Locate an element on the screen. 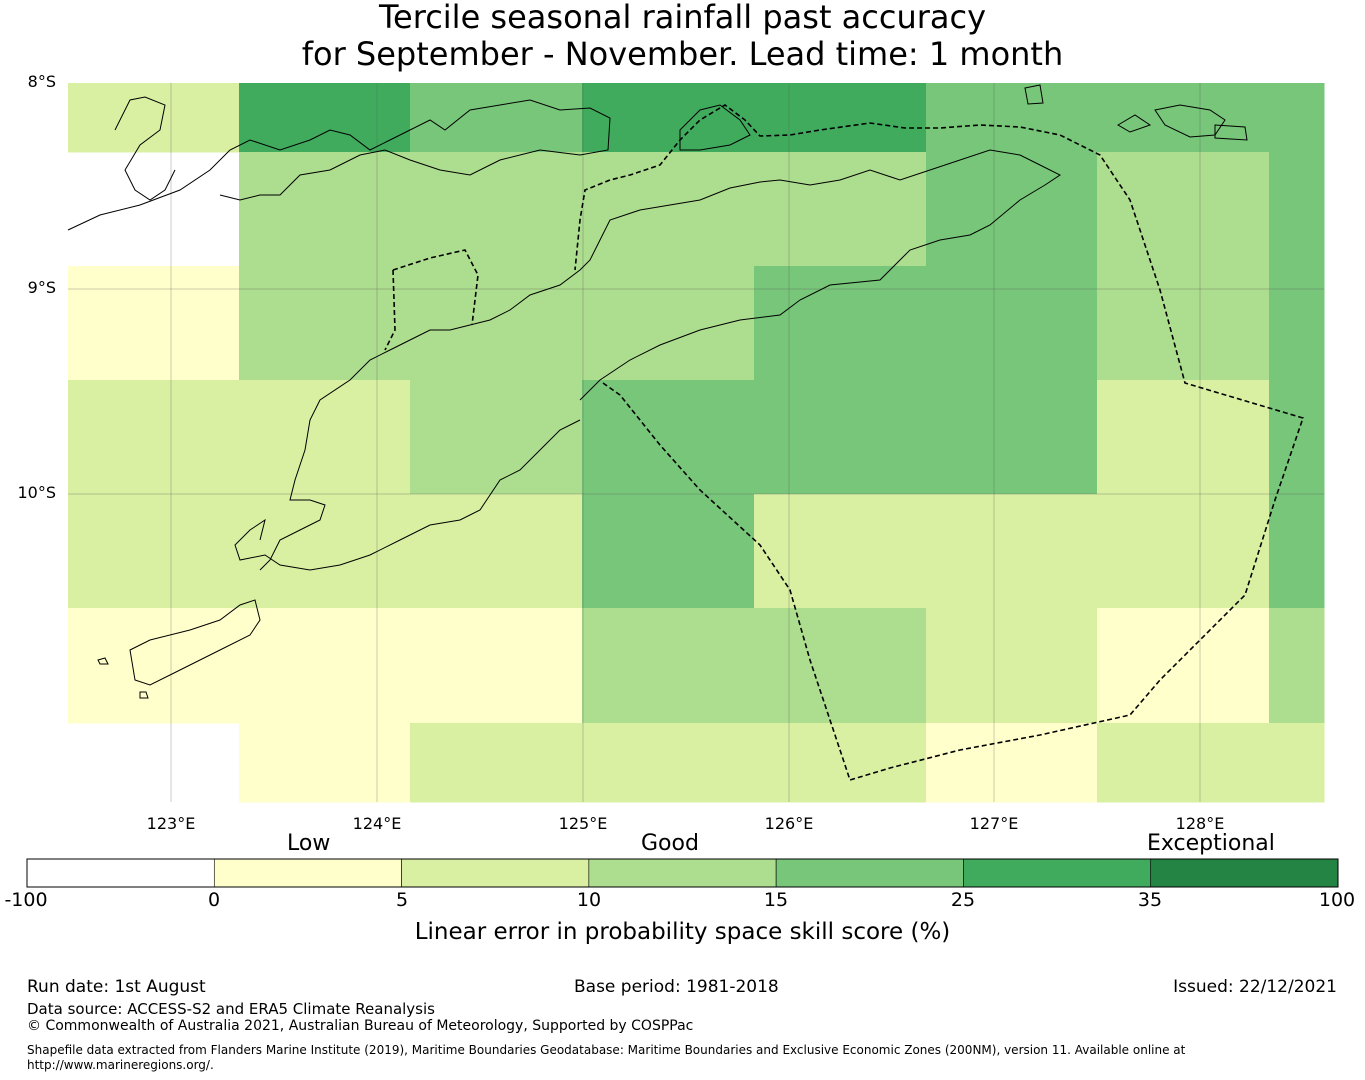 The height and width of the screenshot is (1080, 1365). chart-title-line1: Tercile seasonal rainfall past accuracy is located at coordinates (682, 18).